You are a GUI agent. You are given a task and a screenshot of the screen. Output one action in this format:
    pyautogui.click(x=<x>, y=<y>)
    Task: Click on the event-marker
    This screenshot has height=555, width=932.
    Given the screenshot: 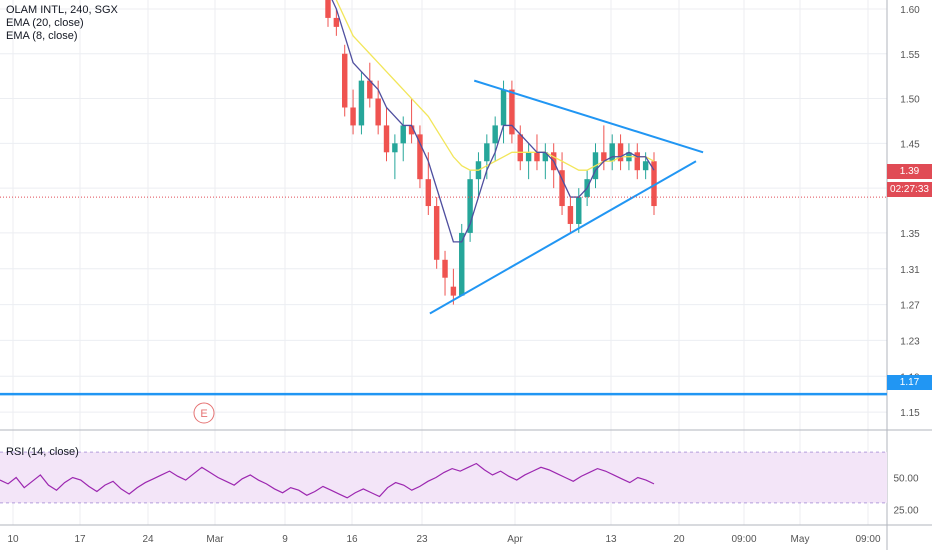 What is the action you would take?
    pyautogui.click(x=204, y=413)
    